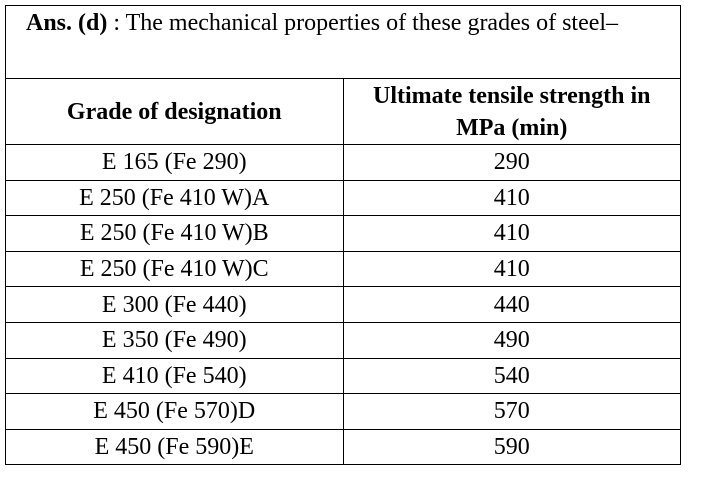  I want to click on table-row: E 410 (Fe 540) 540, so click(343, 376).